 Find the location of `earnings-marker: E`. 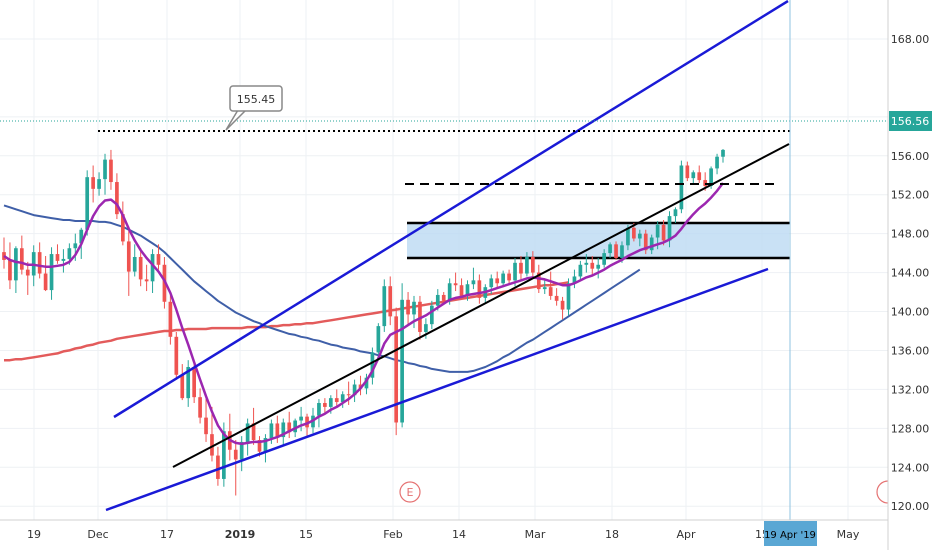

earnings-marker: E is located at coordinates (644, 492).